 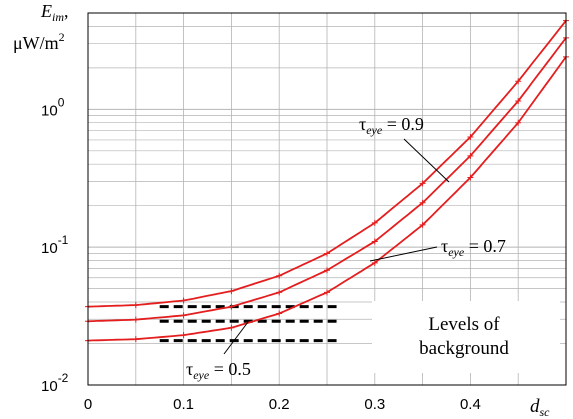 I want to click on y-tick-label: 10⁰, so click(x=53, y=107).